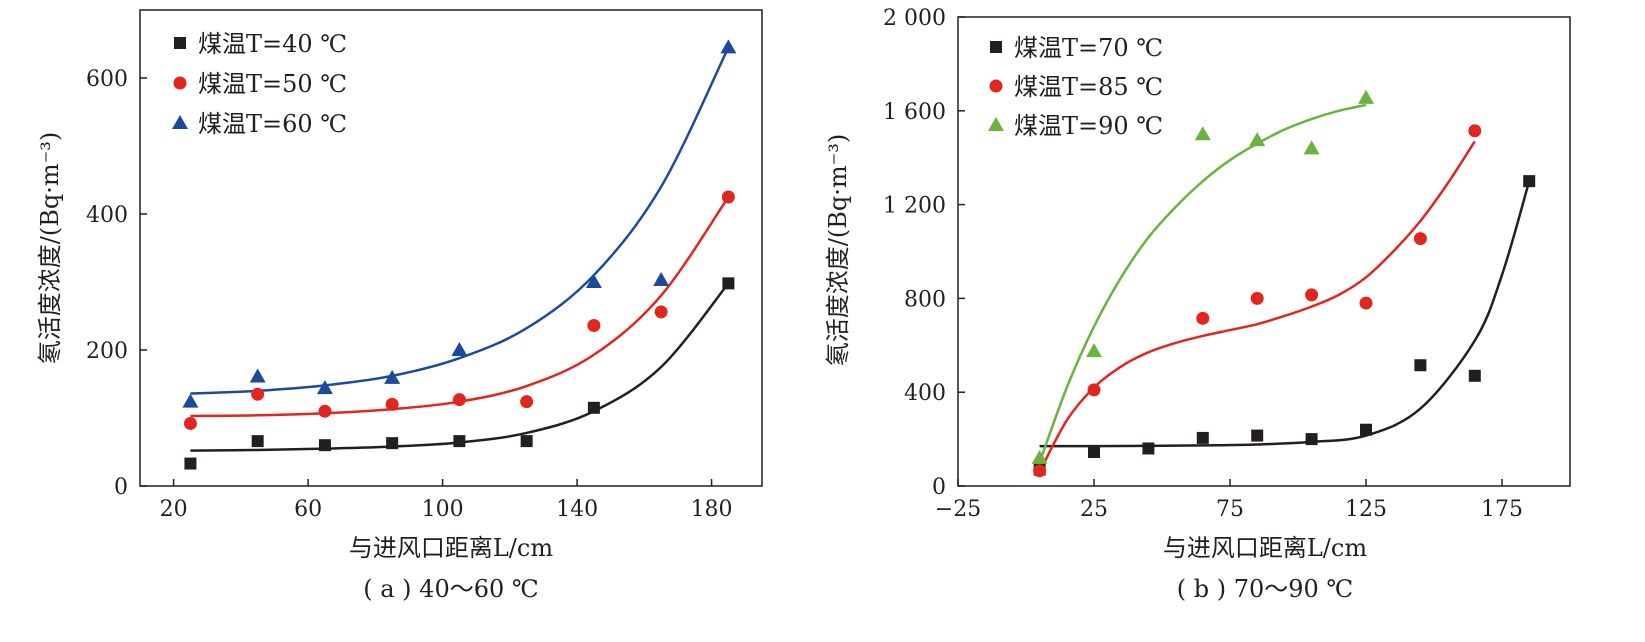  Describe the element at coordinates (1230, 509) in the screenshot. I see `x-tick-label: 75` at that location.